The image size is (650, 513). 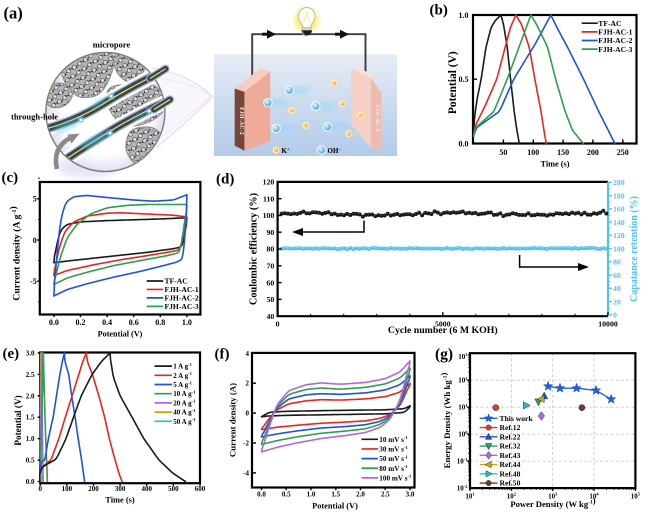 I want to click on svg-text: -4, so click(x=246, y=473).